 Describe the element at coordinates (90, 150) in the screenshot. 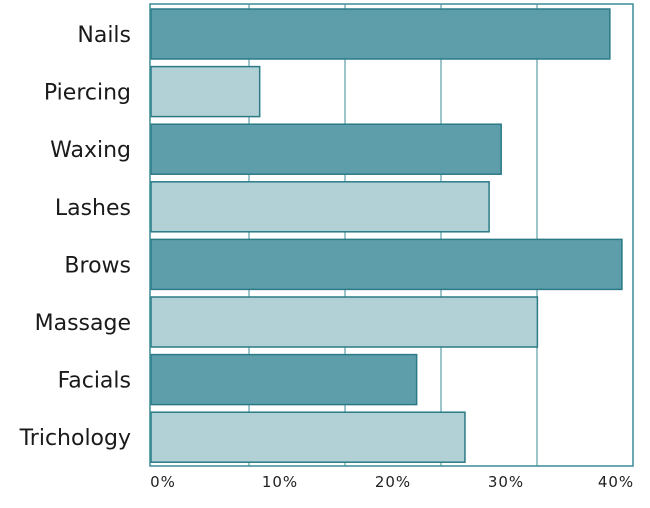

I see `category-label: Waxing` at that location.